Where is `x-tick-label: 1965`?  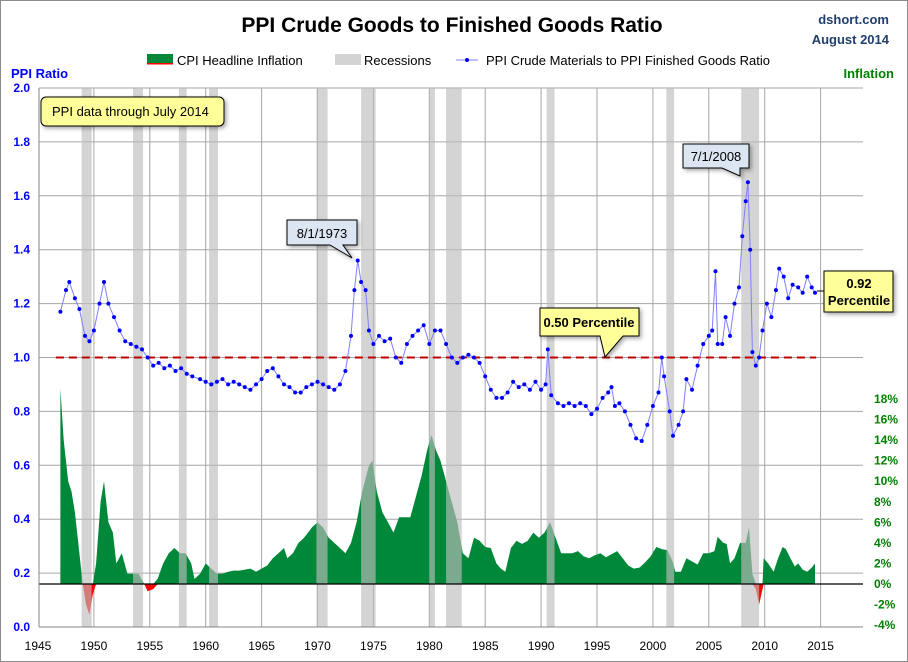
x-tick-label: 1965 is located at coordinates (261, 646).